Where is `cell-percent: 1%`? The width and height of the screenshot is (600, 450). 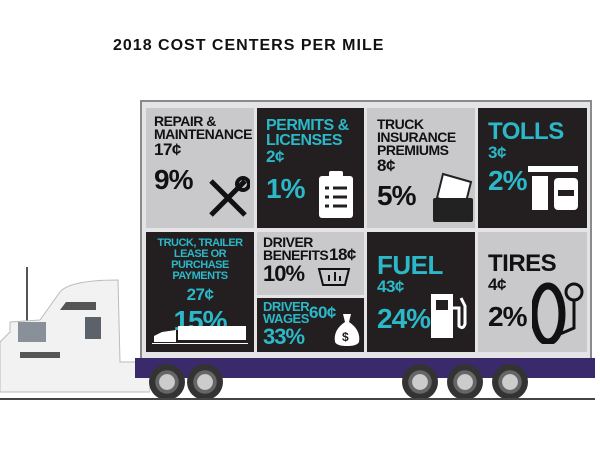 cell-percent: 1% is located at coordinates (285, 188).